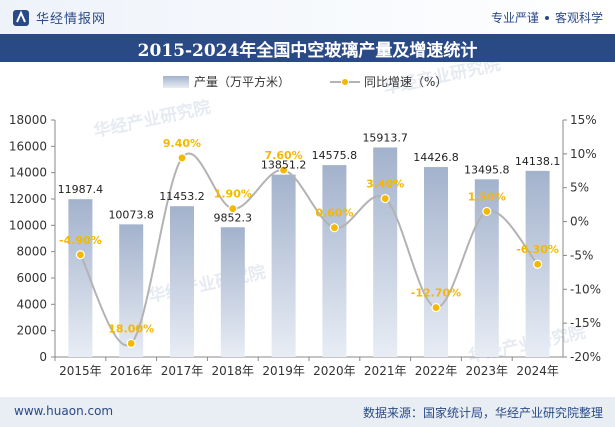 The width and height of the screenshot is (615, 427). What do you see at coordinates (537, 371) in the screenshot?
I see `x-tick-label: 2024年` at bounding box center [537, 371].